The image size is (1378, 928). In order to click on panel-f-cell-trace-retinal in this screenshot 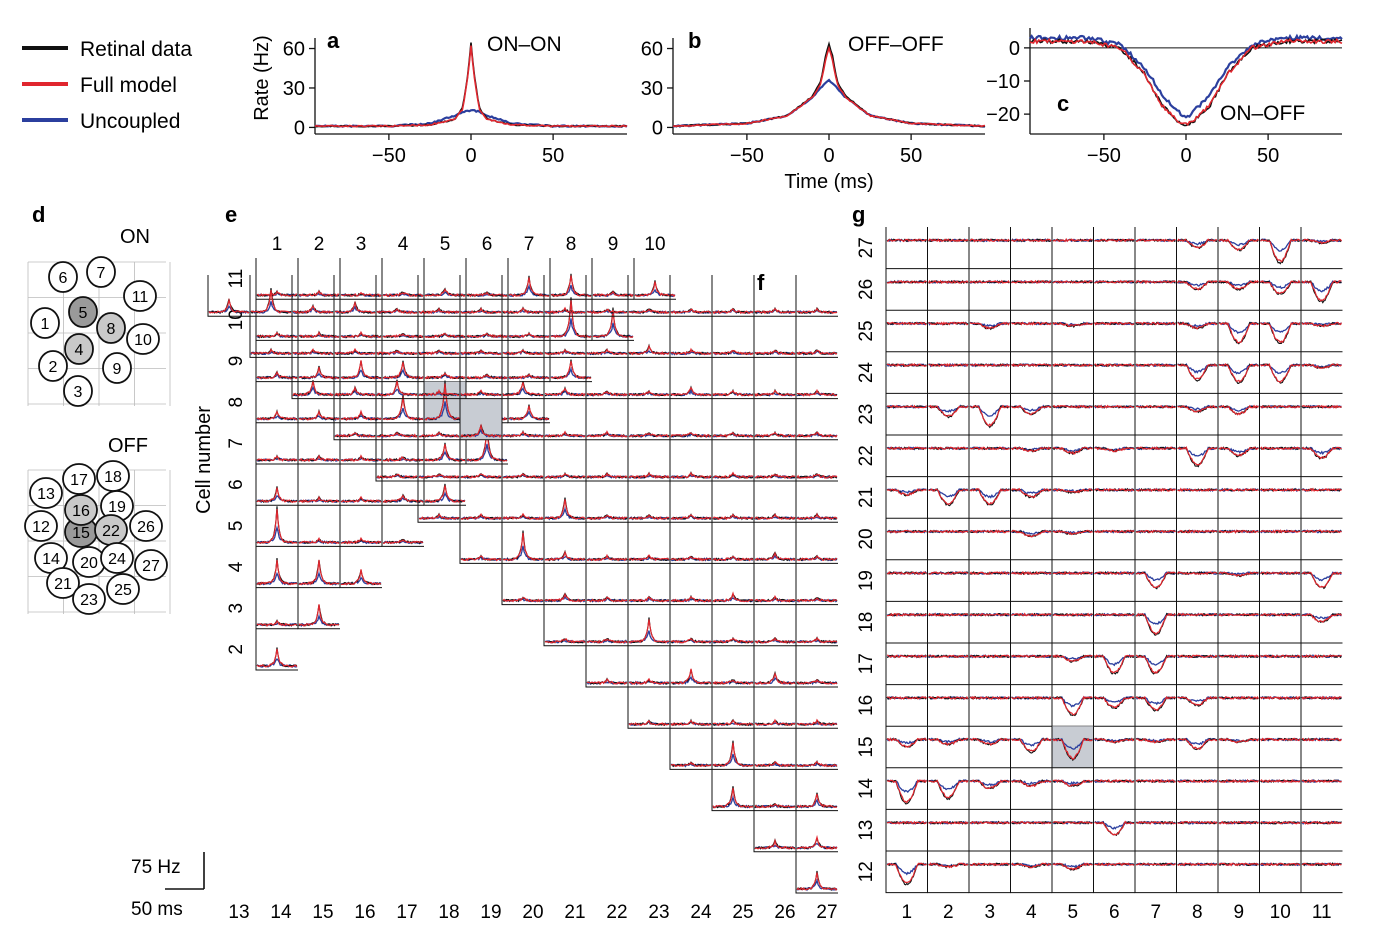, I will do `click(817, 800)`.